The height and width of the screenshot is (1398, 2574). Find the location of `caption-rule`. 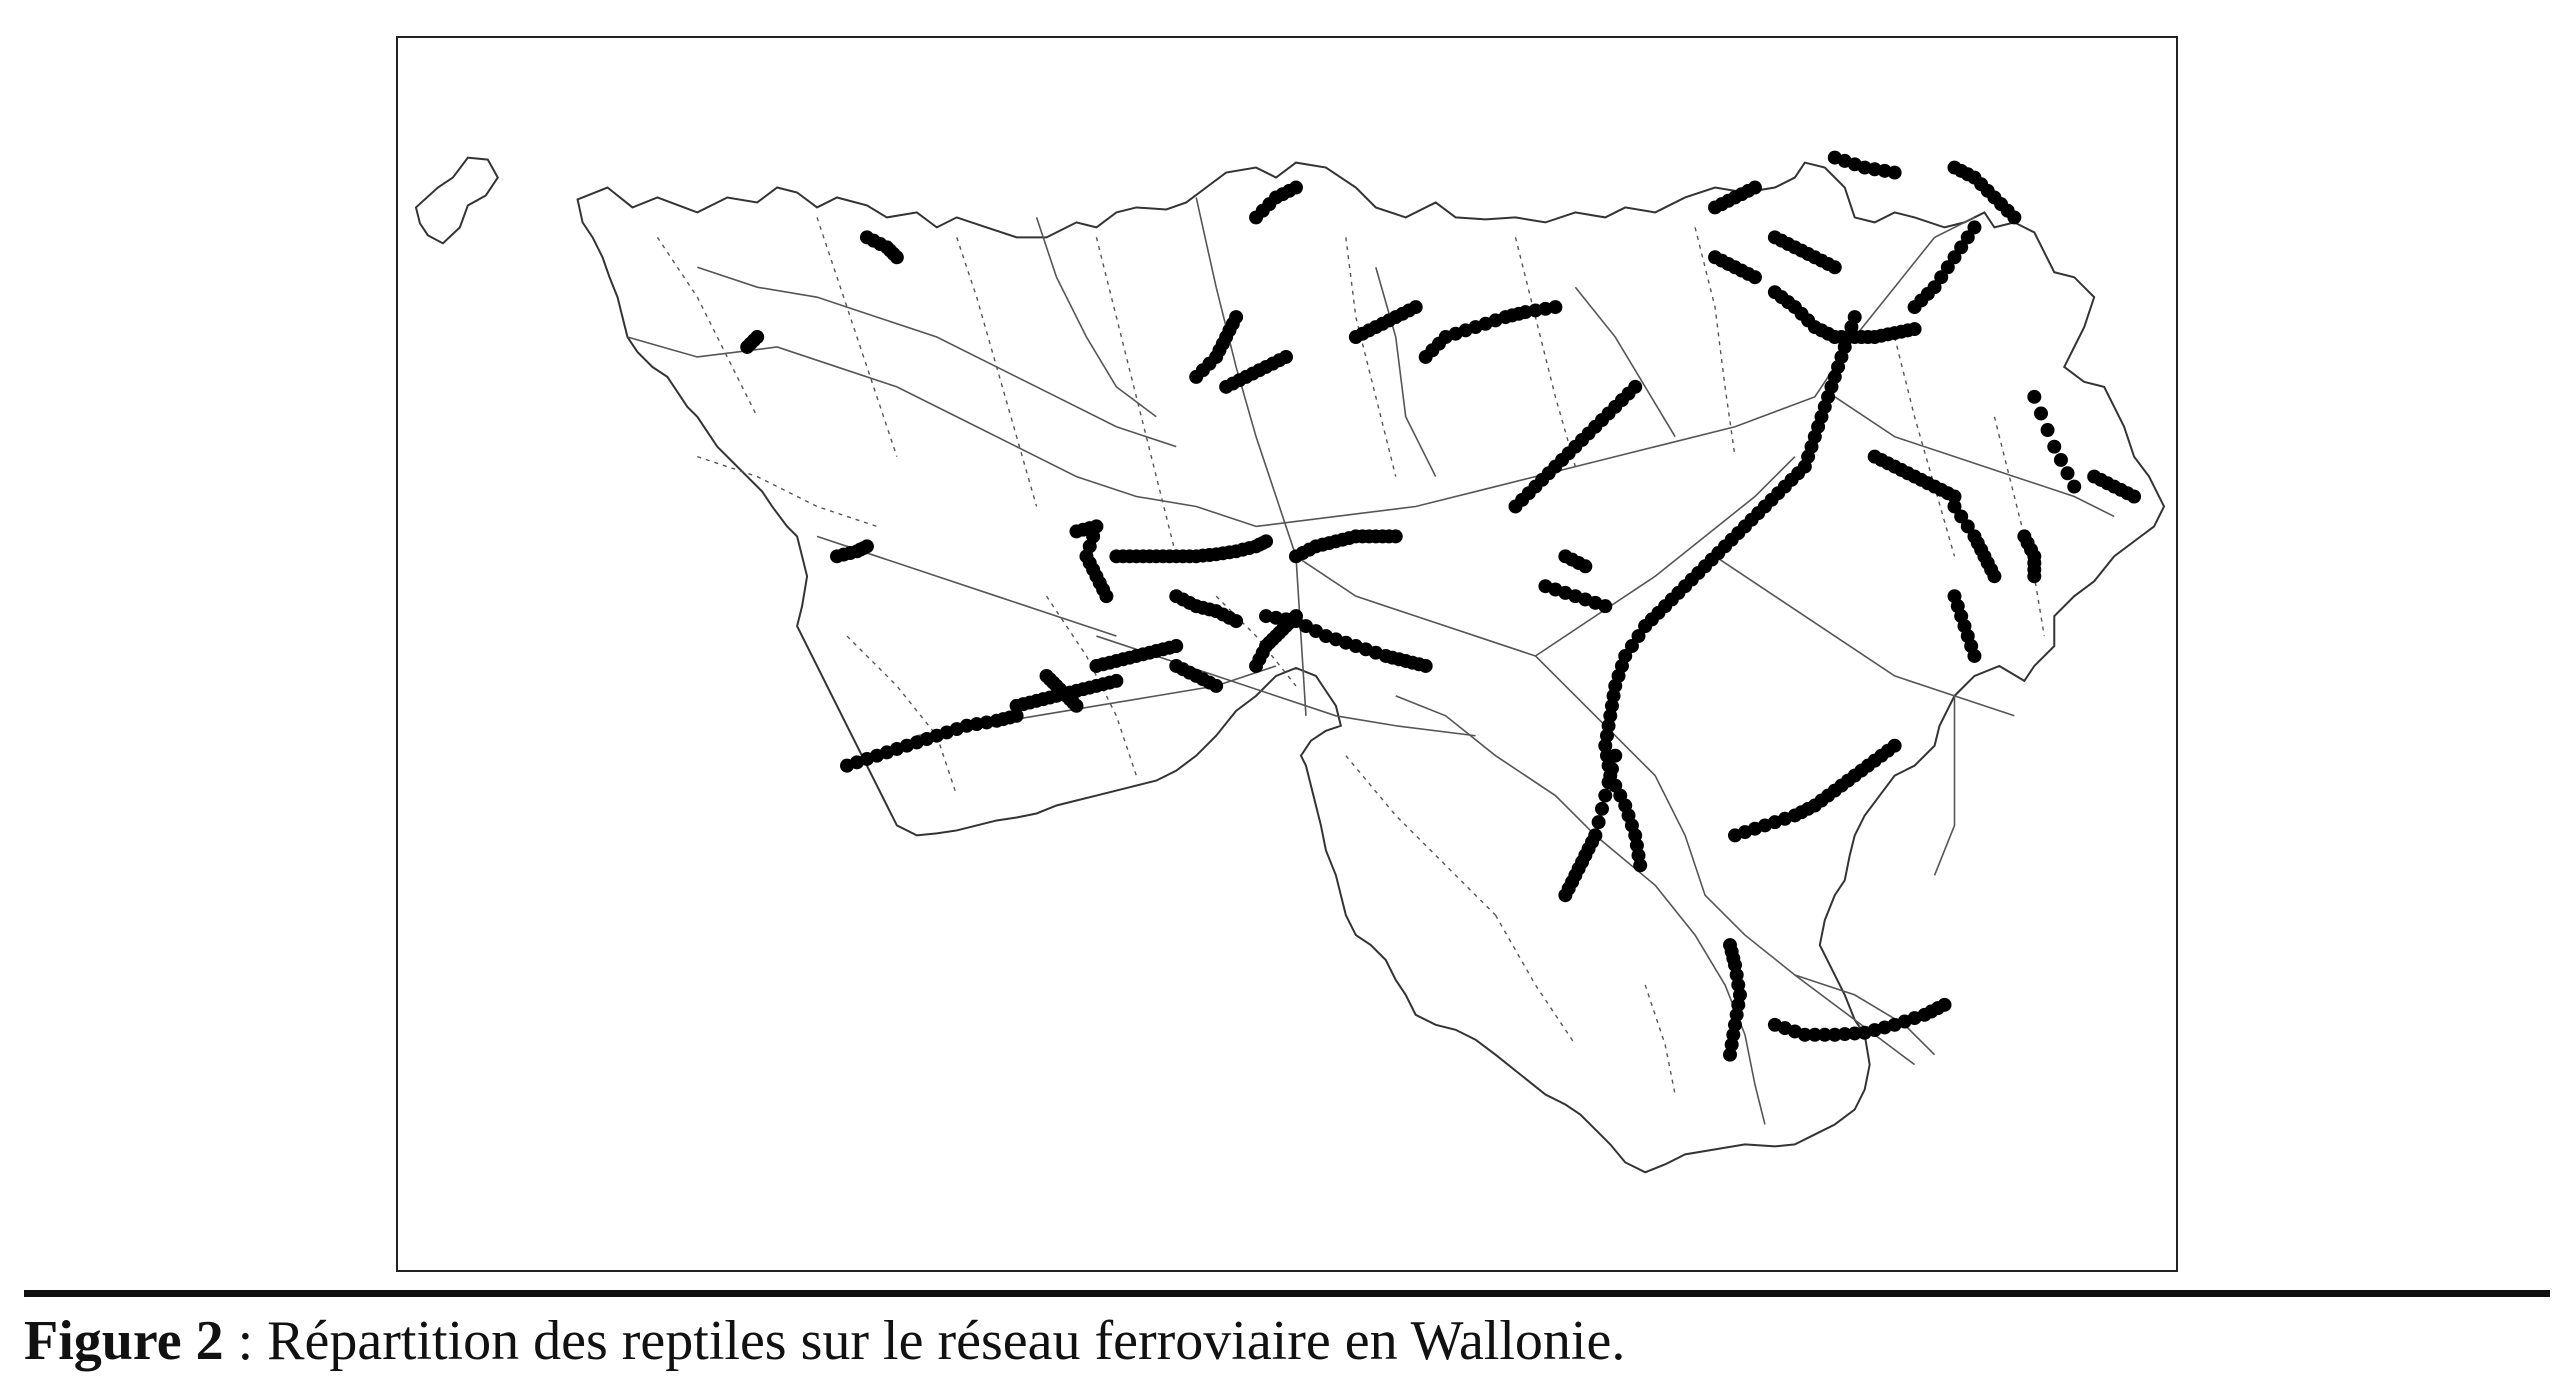

caption-rule is located at coordinates (1287, 1293).